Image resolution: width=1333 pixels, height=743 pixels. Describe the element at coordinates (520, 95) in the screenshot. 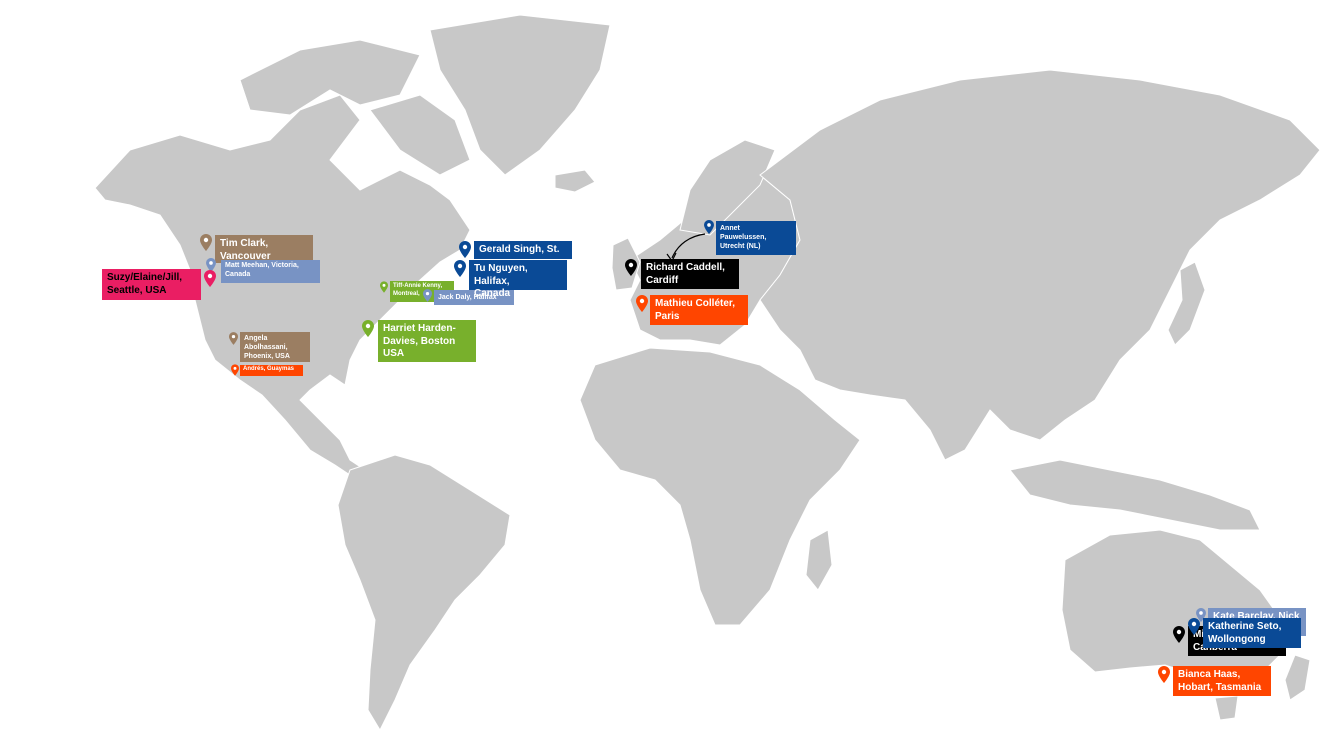

I see `greenland` at that location.